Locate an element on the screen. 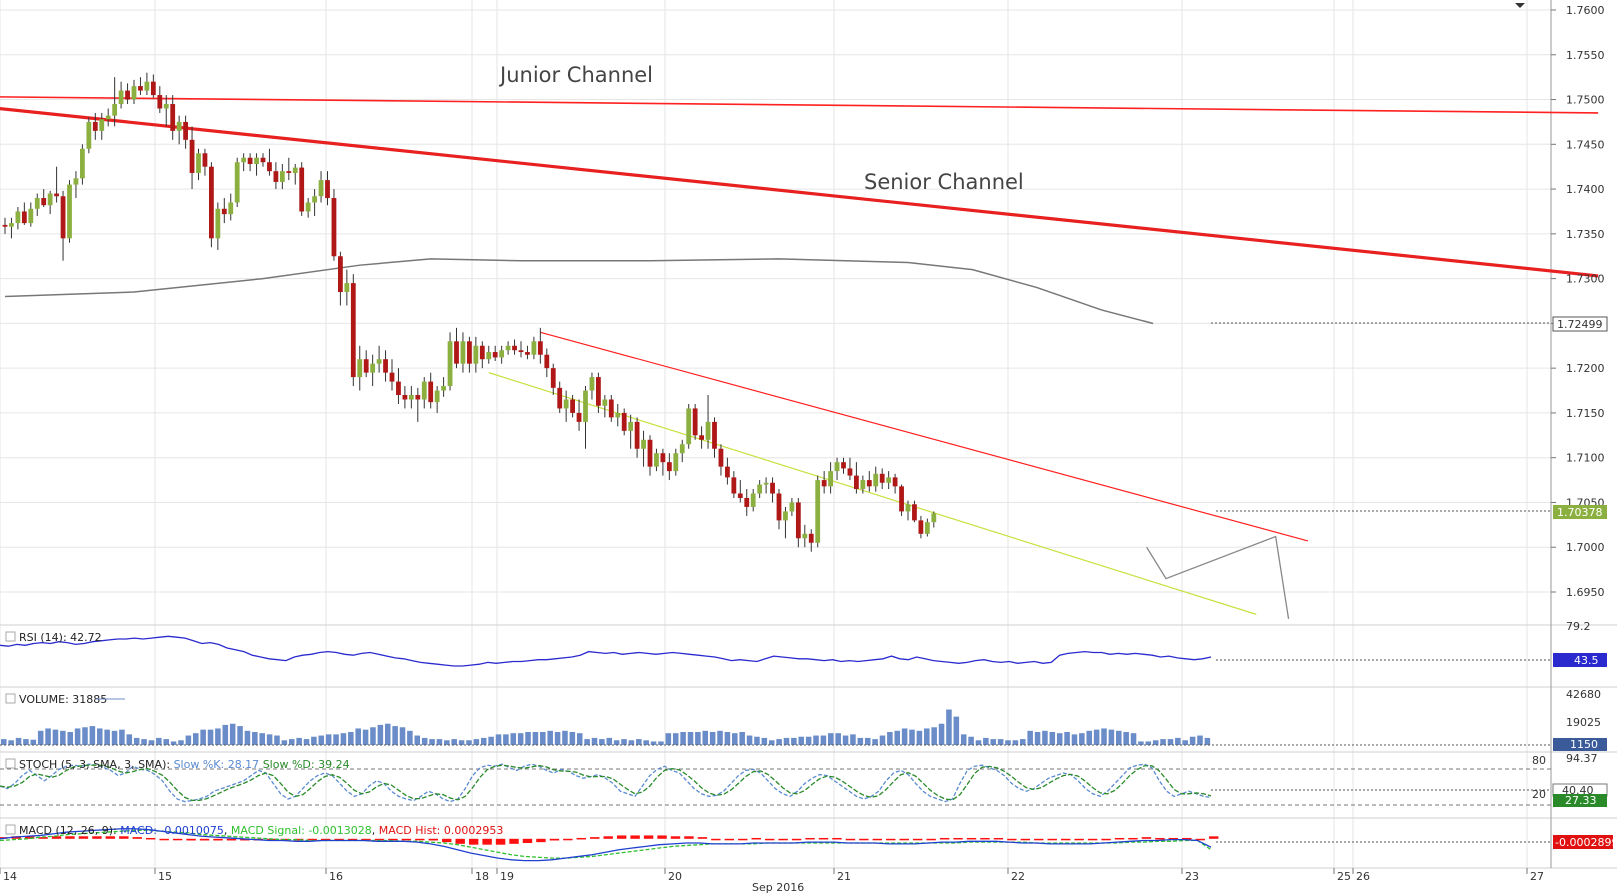 The height and width of the screenshot is (894, 1617). time-tick-label: 14 is located at coordinates (10, 876).